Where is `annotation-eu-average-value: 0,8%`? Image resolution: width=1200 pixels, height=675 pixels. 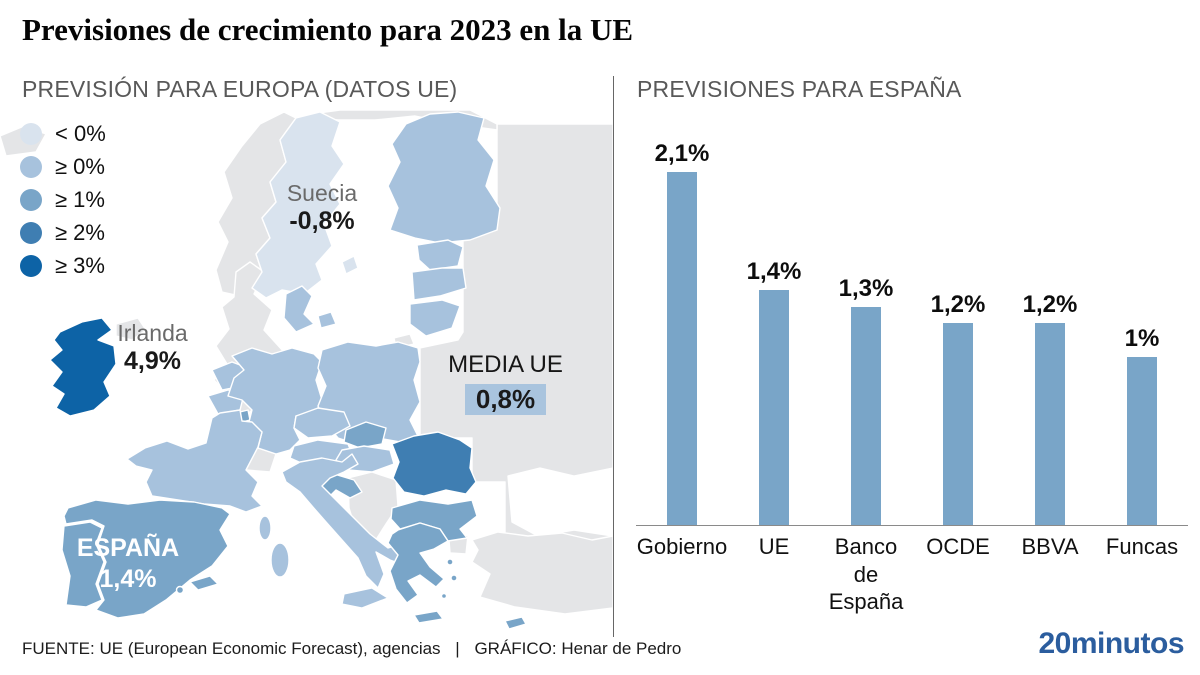
annotation-eu-average-value: 0,8% is located at coordinates (505, 399).